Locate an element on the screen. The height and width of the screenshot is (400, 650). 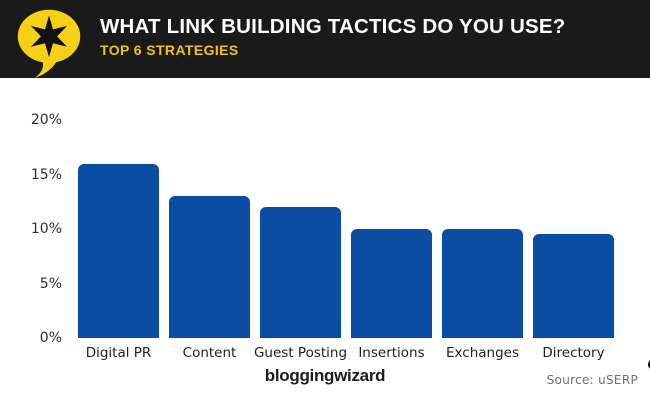
bar-column: Content is located at coordinates (209, 240).